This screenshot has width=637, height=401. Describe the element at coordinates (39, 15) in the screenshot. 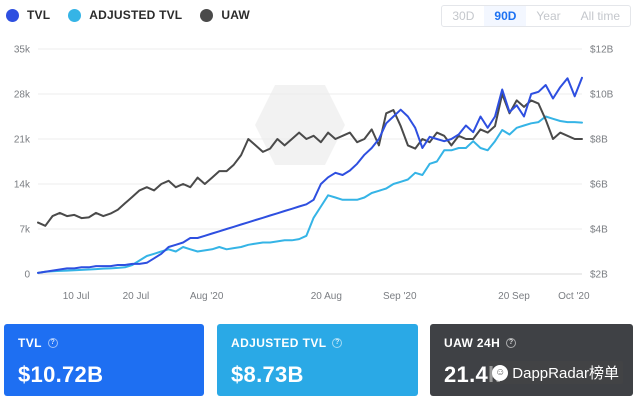

I see `legend-label: TVL` at that location.